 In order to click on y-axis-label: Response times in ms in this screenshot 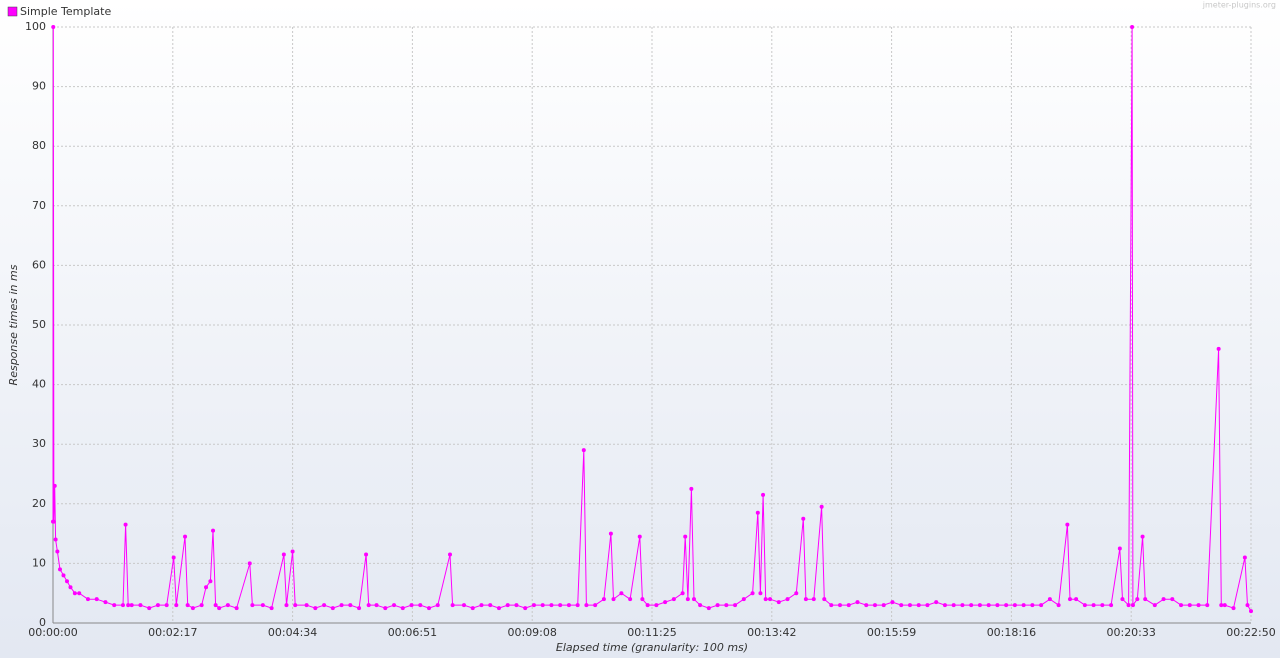, I will do `click(13, 324)`.